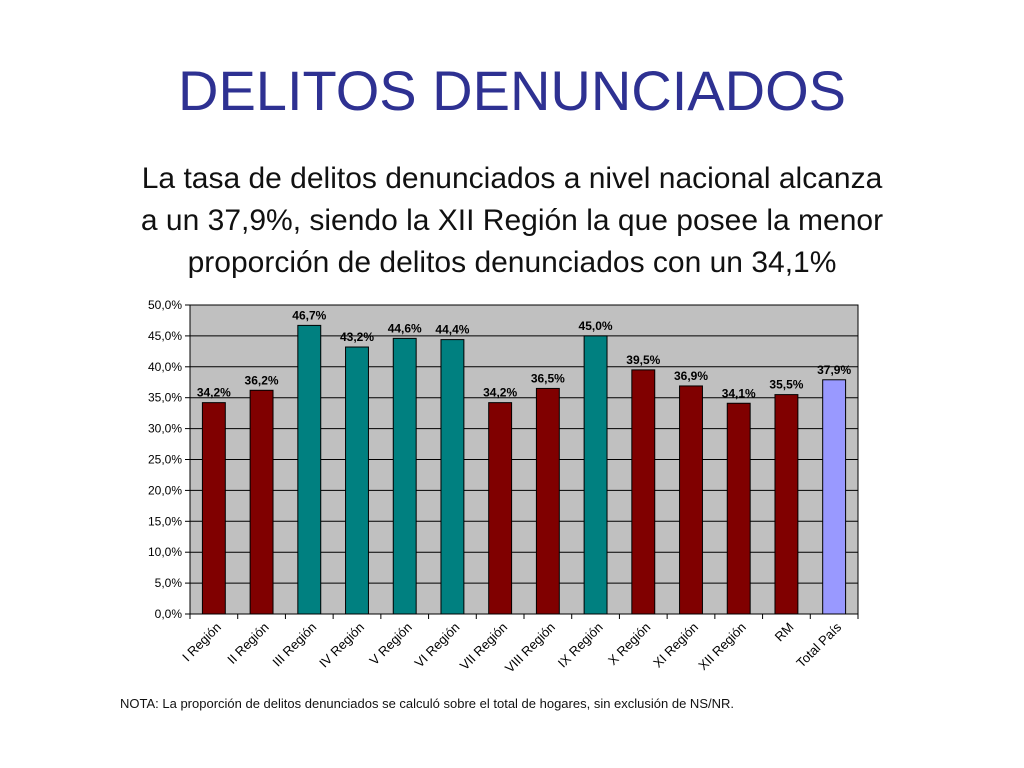 Image resolution: width=1024 pixels, height=768 pixels. I want to click on data-label: 43,2%, so click(357, 337).